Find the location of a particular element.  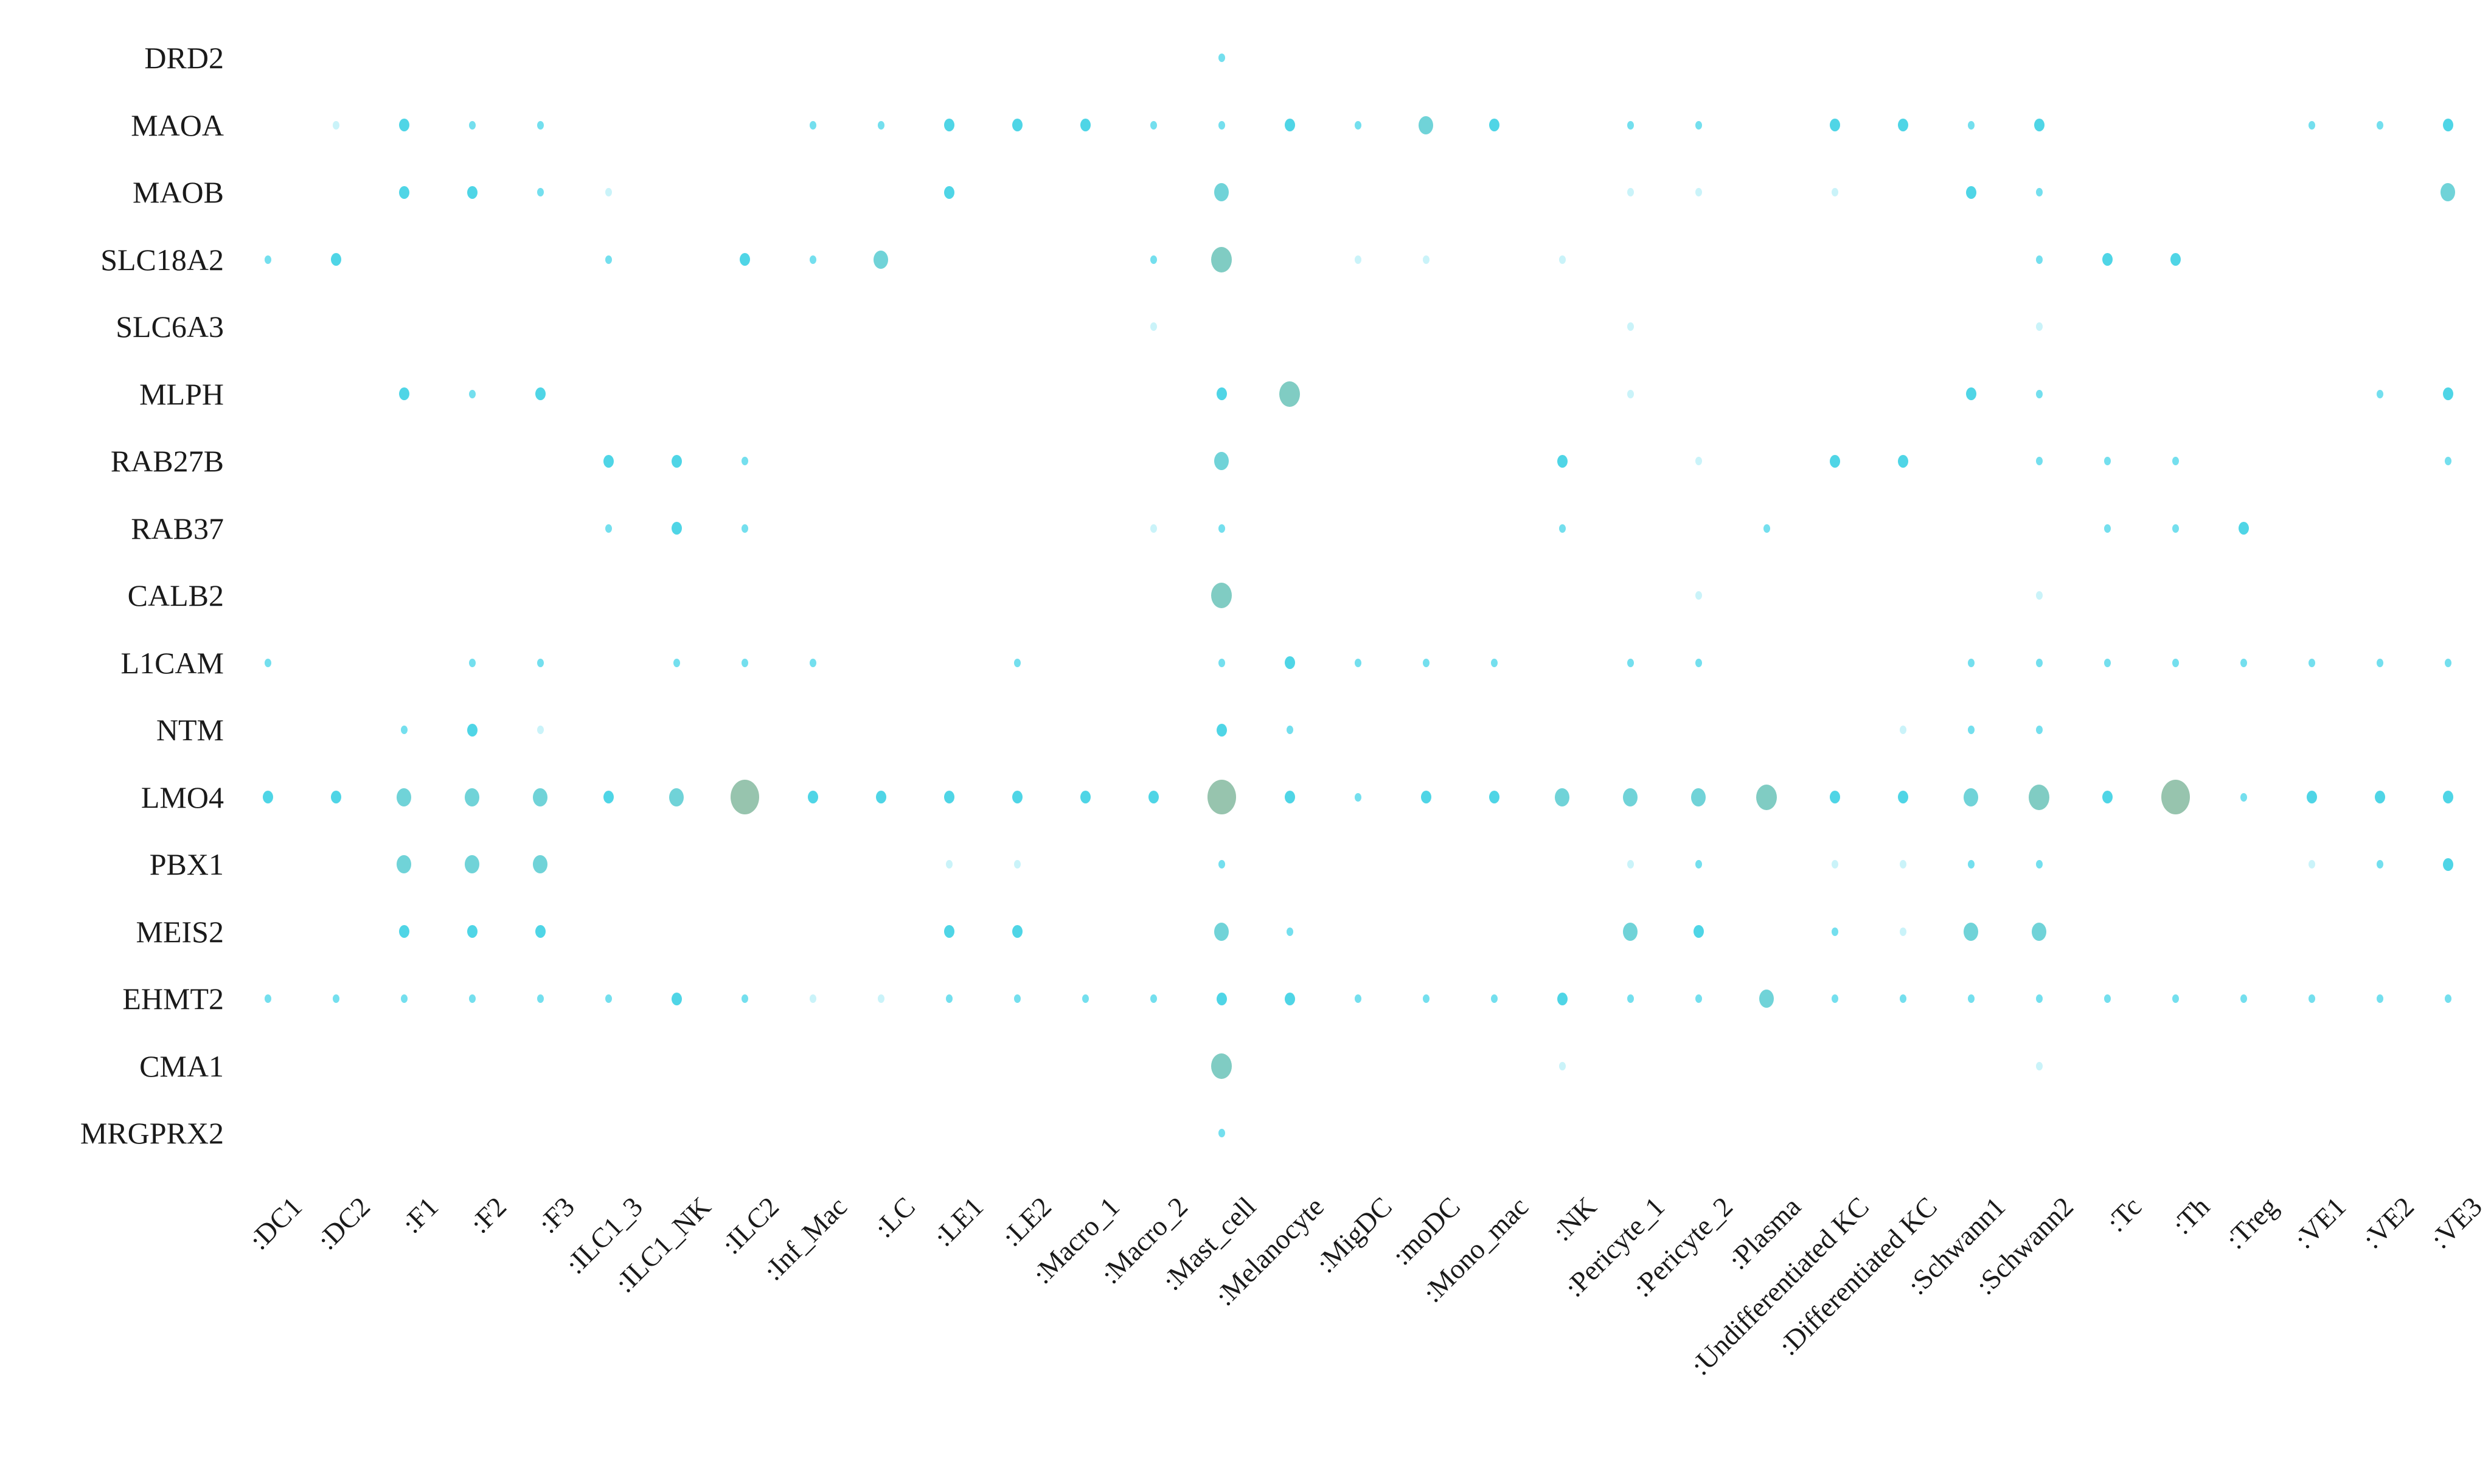

gene-label: NTM is located at coordinates (190, 730).